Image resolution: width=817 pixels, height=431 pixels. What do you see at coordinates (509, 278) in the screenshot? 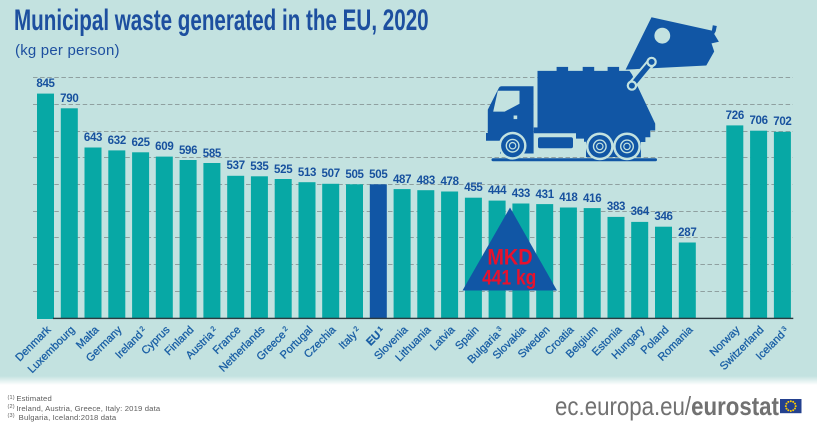
I see `svg-text: 441 kg` at bounding box center [509, 278].